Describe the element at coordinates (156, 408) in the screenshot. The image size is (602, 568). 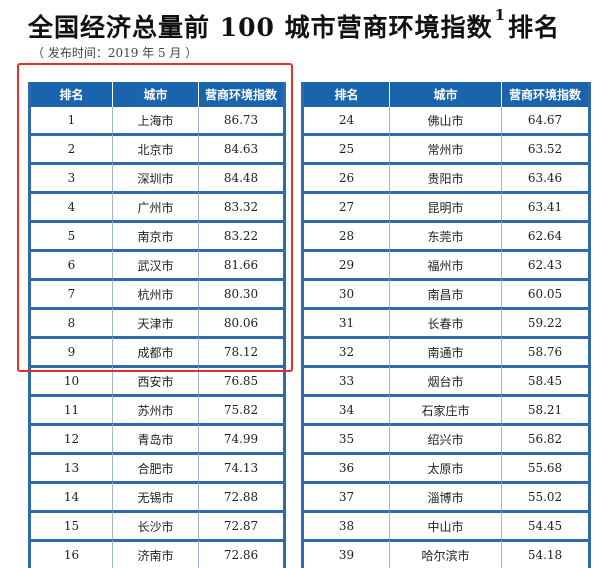
I see `city-cell: 苏州市` at that location.